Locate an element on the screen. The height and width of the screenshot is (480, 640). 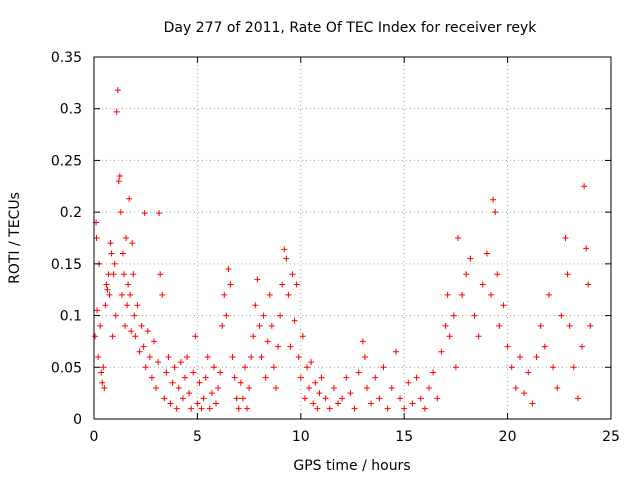
x-tick-label: 20 is located at coordinates (508, 437).